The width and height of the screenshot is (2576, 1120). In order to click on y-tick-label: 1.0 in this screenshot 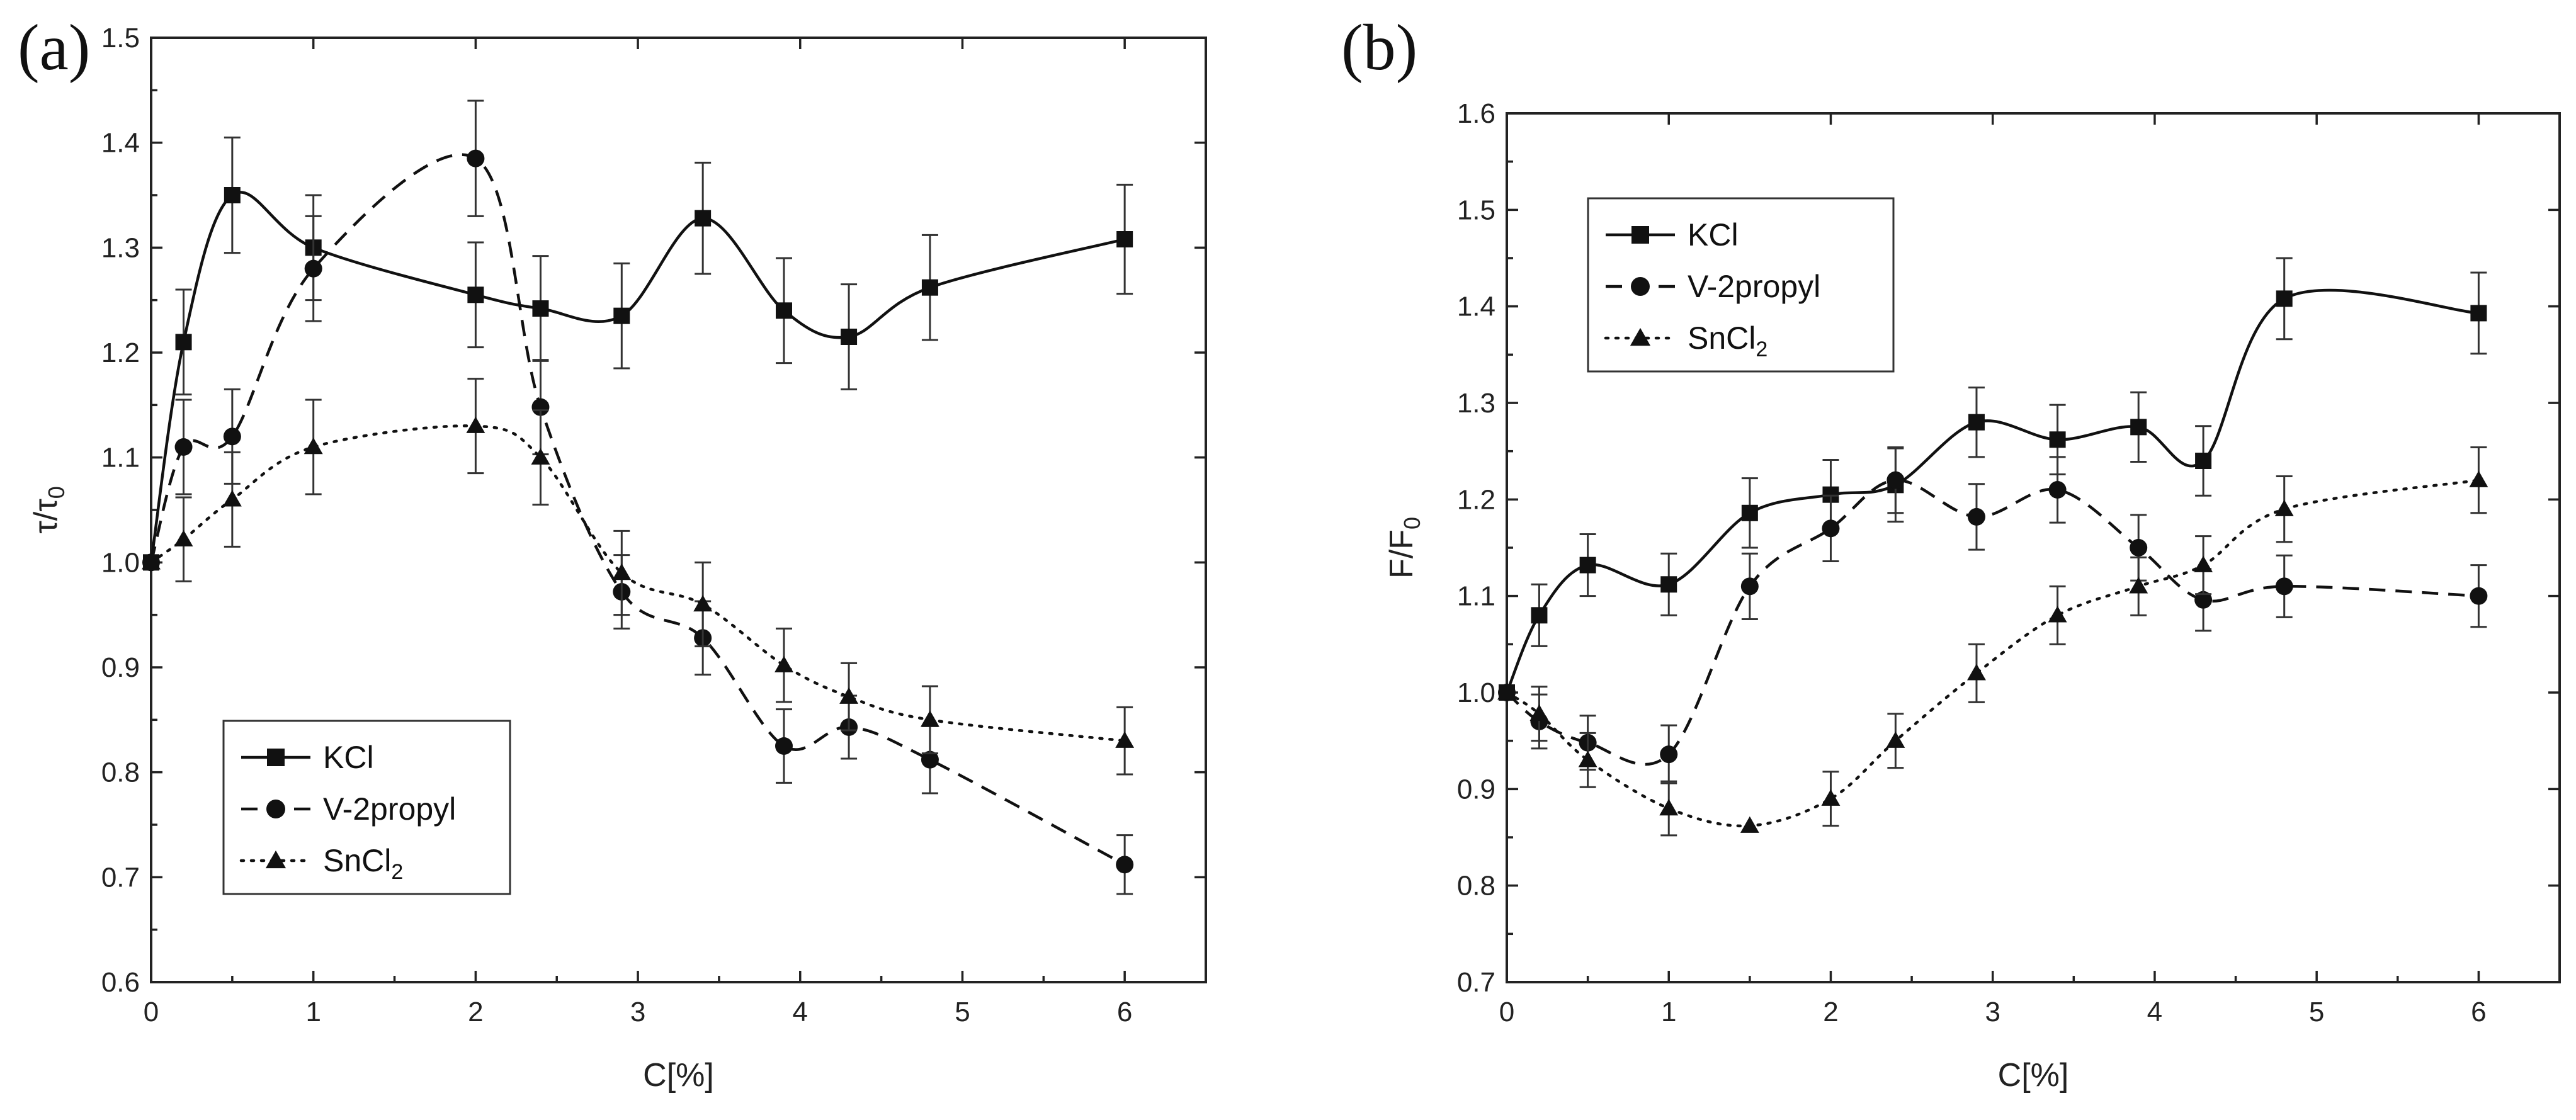, I will do `click(120, 562)`.